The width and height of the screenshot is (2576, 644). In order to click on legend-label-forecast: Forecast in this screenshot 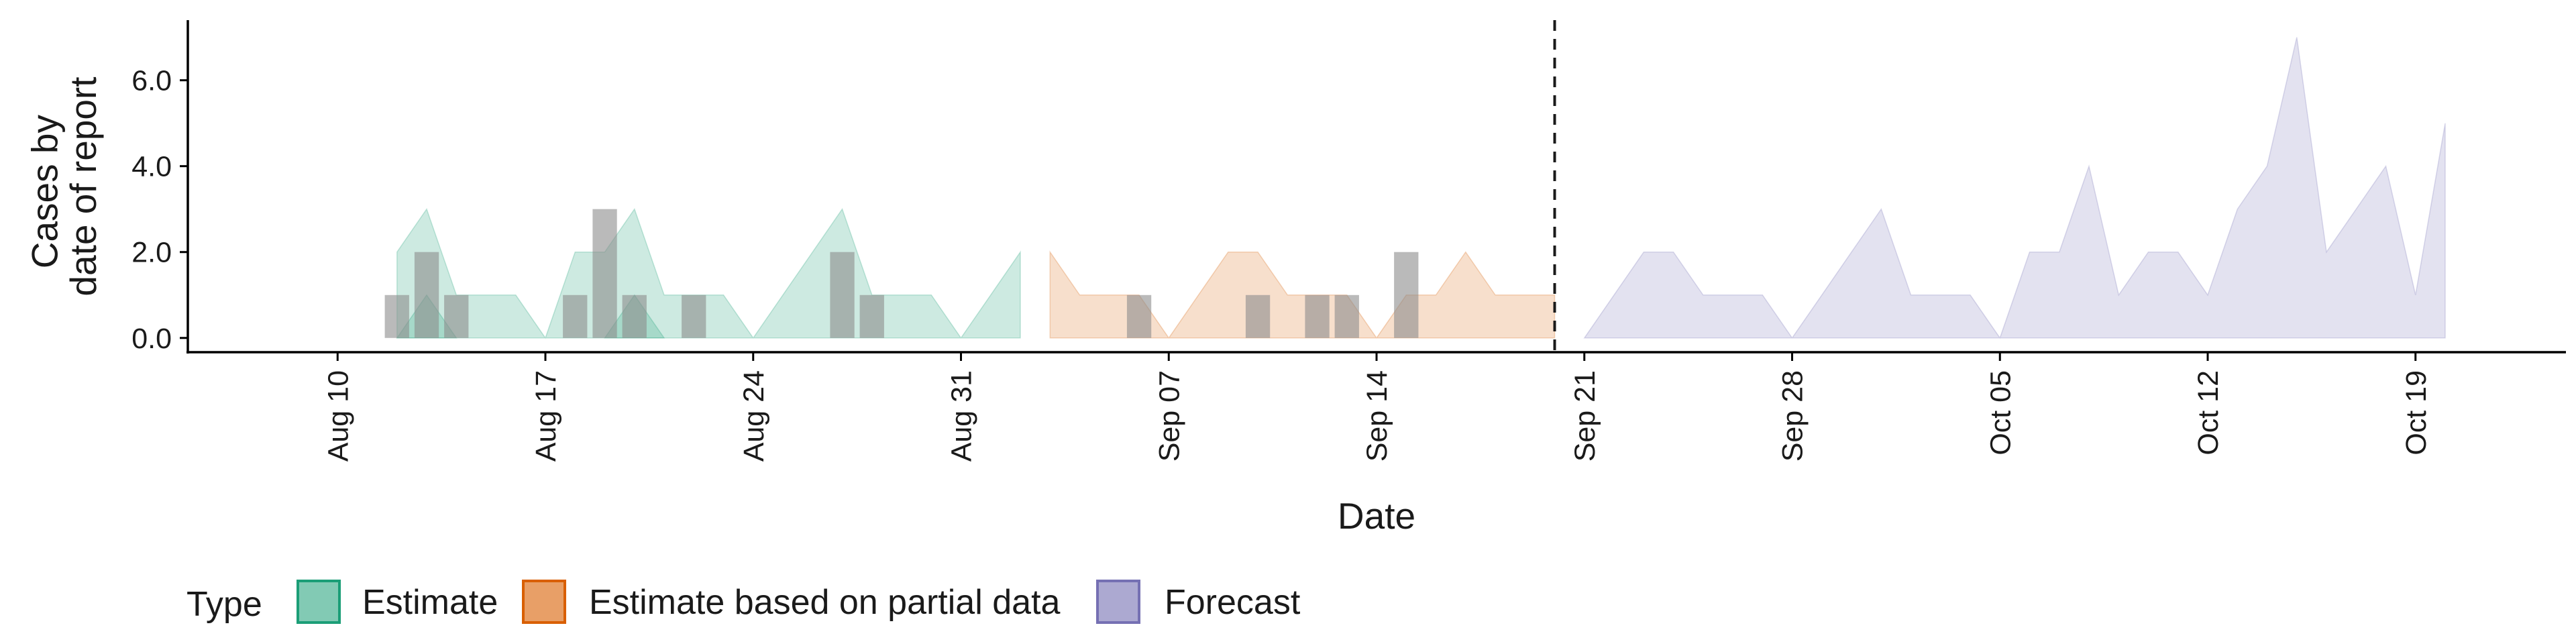, I will do `click(1233, 602)`.